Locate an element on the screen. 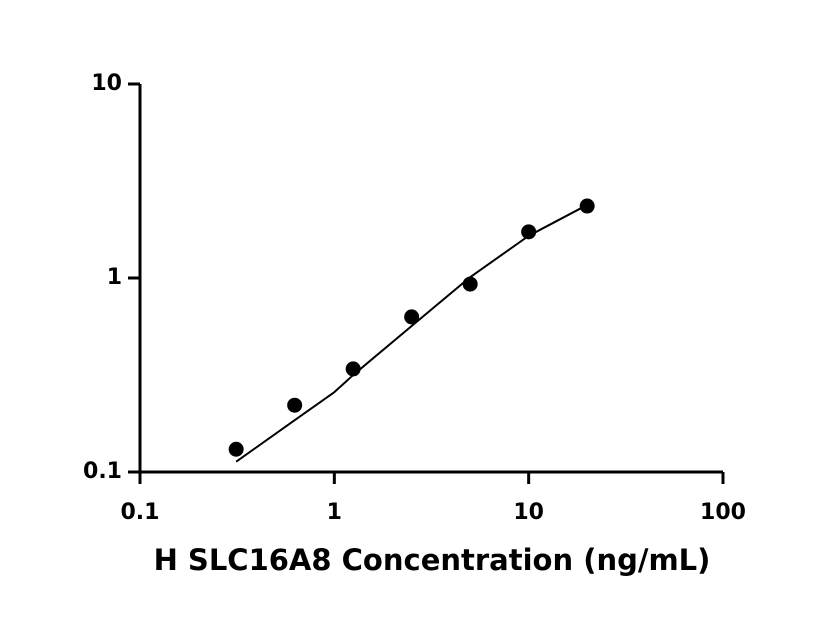  y-tick-label: 0.1 is located at coordinates (102, 471).